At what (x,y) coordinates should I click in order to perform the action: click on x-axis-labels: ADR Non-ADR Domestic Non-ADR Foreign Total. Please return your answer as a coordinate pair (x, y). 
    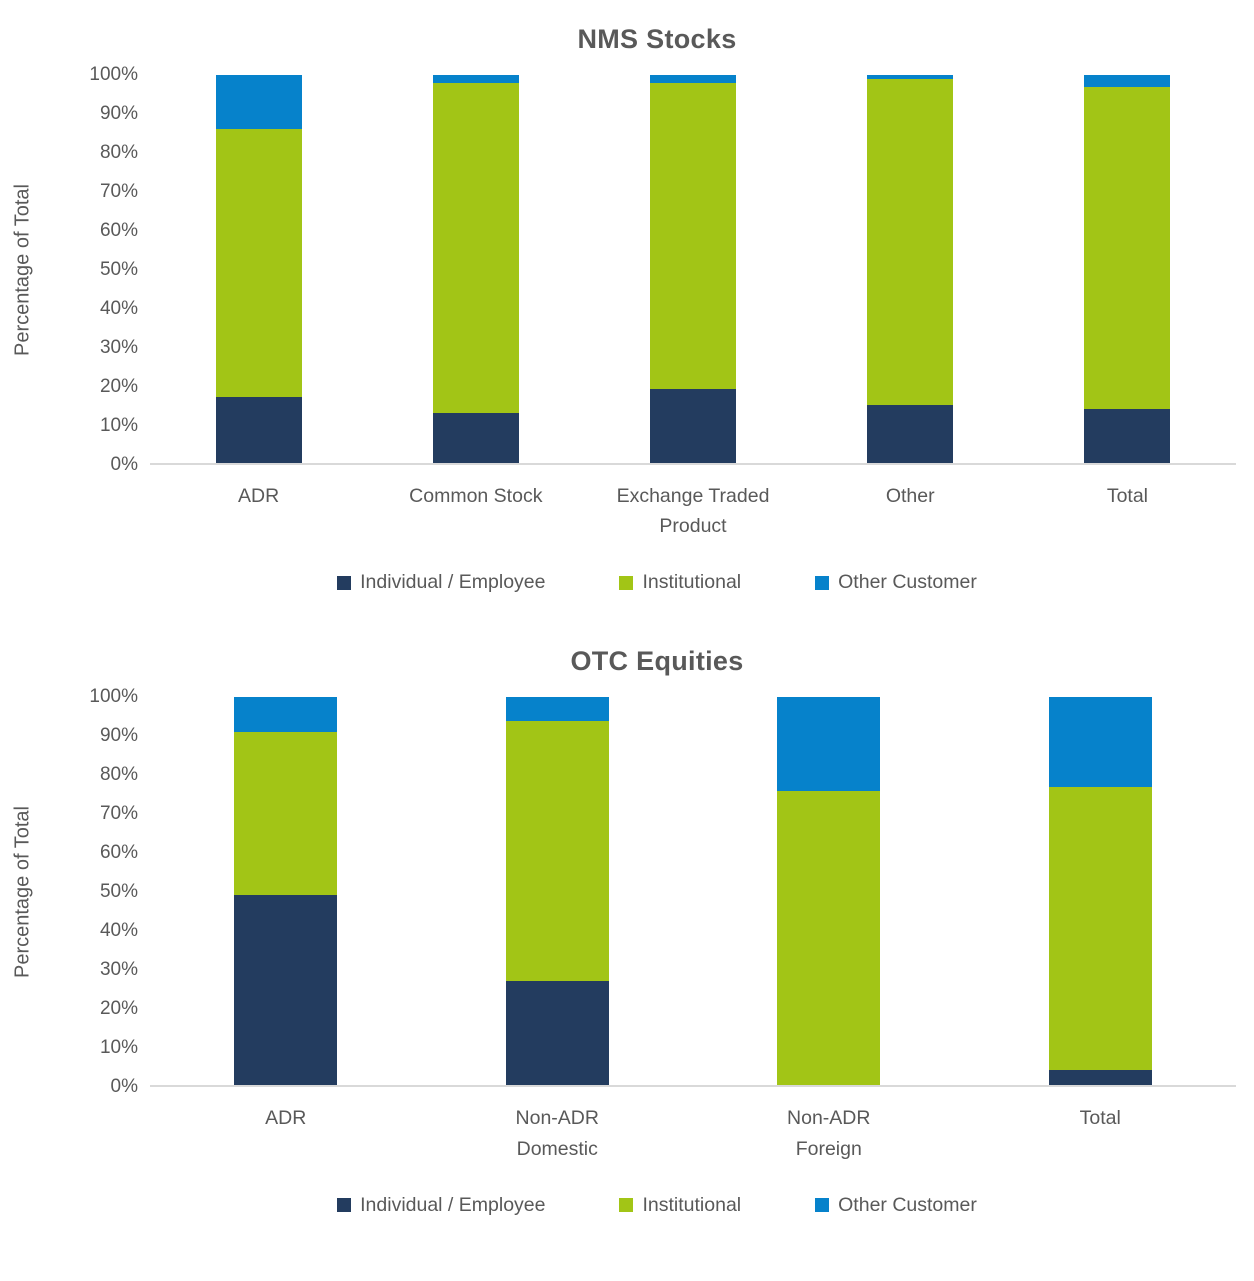
    Looking at the image, I should click on (693, 1133).